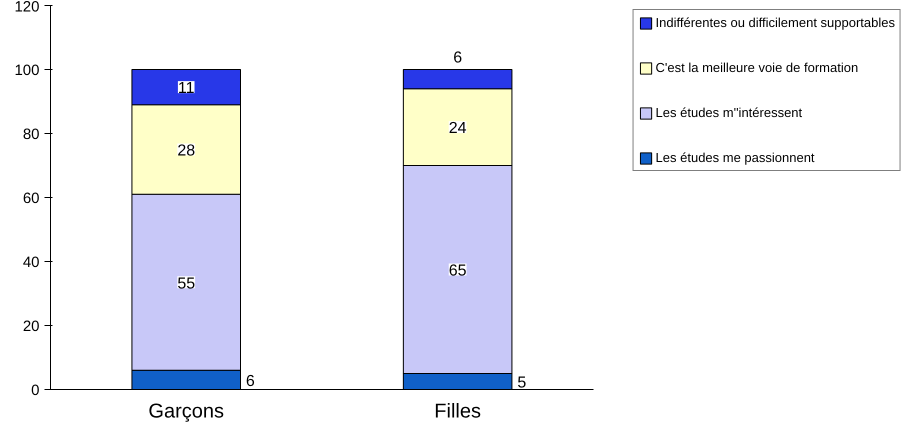 The image size is (917, 432). I want to click on data-label: 65, so click(457, 271).